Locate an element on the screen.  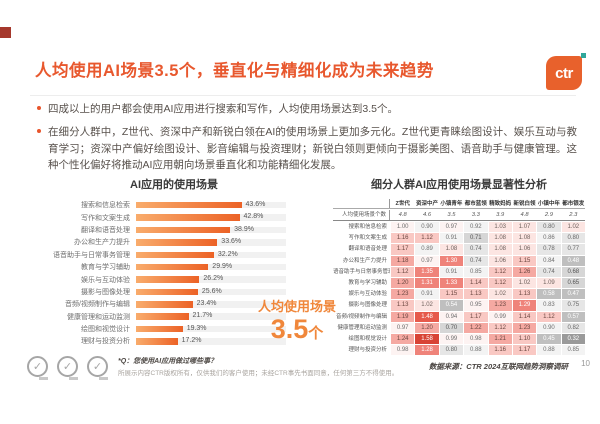
heatmap-row: 教育与学习辅助 1.20 1.31 1.33 1.14 1.12 1.02 1.09 0.65 is located at coordinates (459, 283).